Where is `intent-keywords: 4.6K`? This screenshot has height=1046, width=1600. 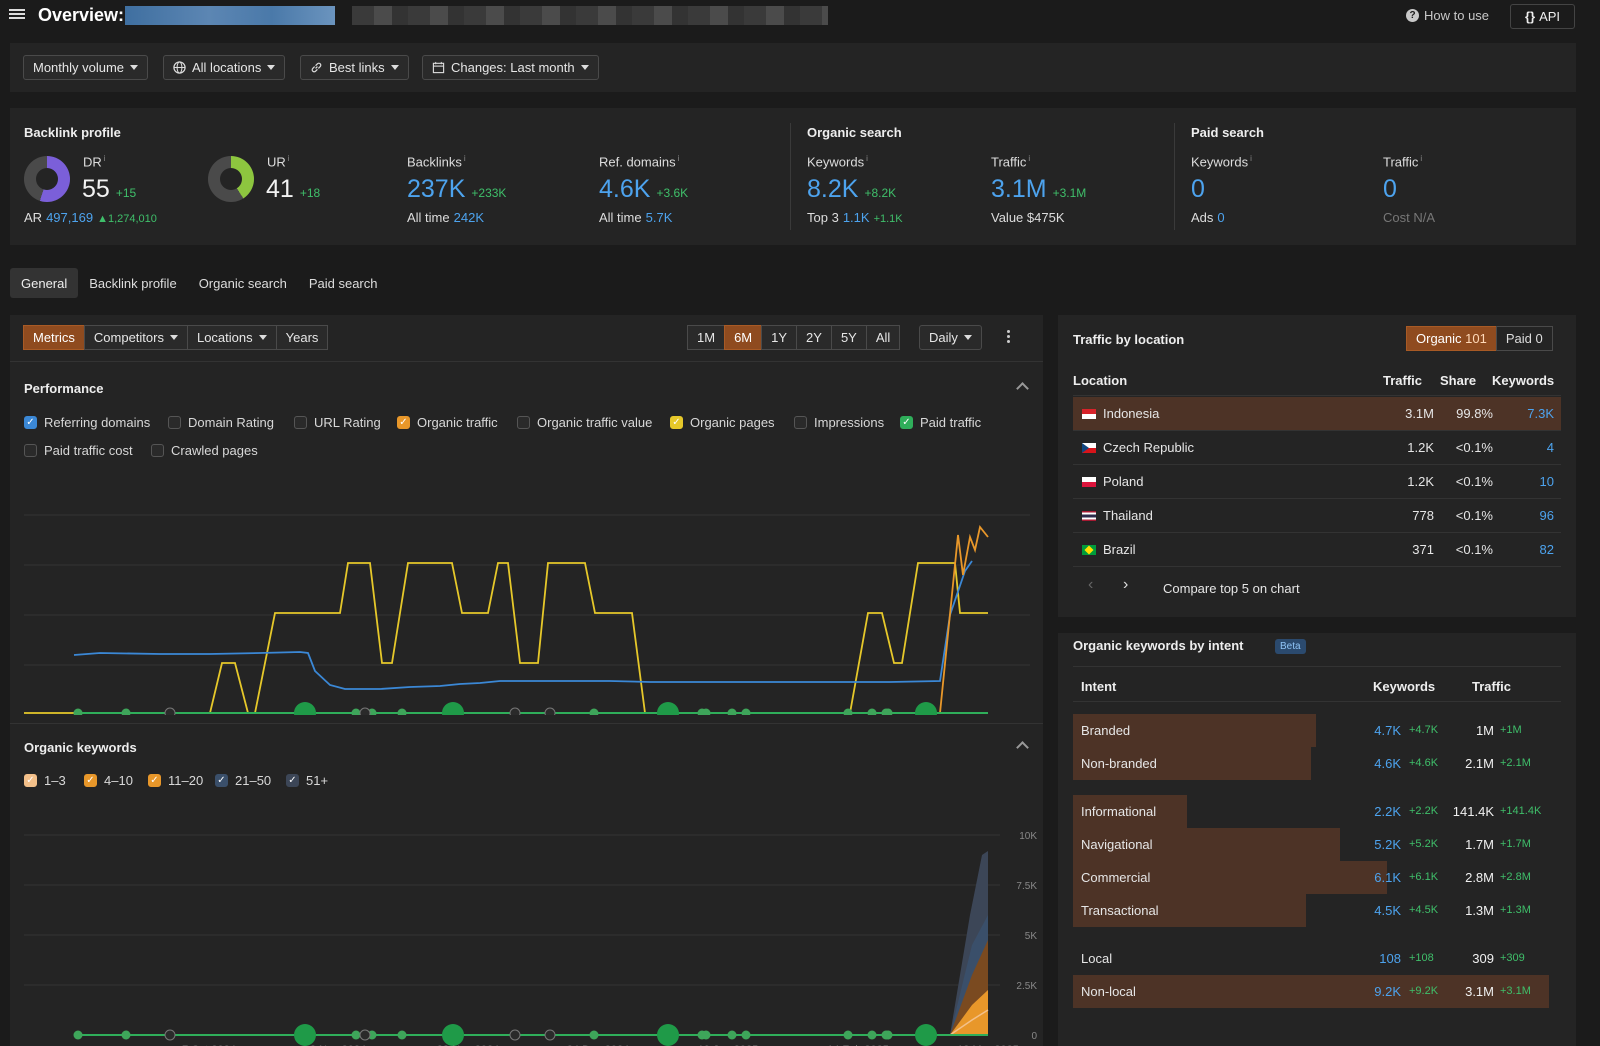 intent-keywords: 4.6K is located at coordinates (1387, 763).